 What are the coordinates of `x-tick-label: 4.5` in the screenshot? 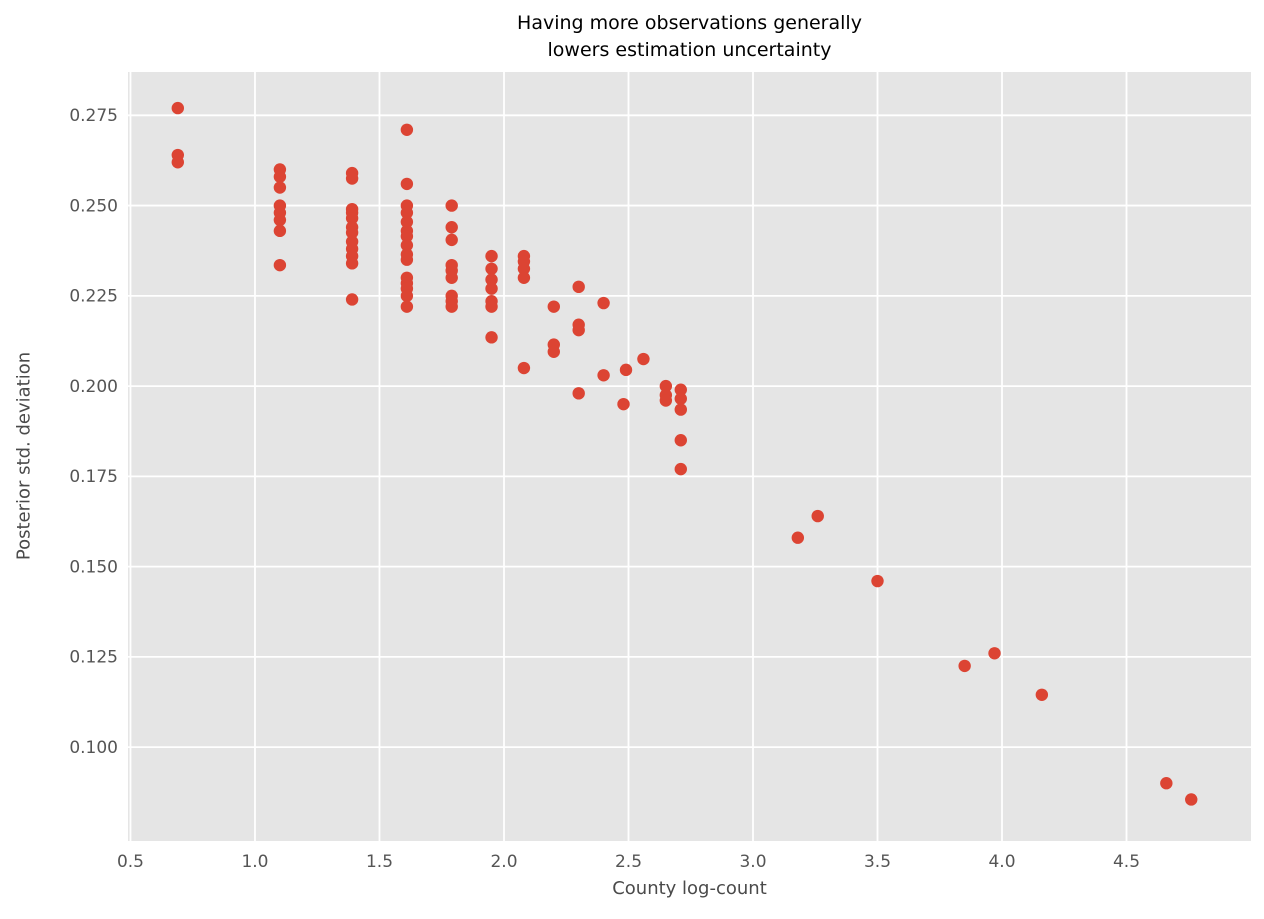 It's located at (1126, 862).